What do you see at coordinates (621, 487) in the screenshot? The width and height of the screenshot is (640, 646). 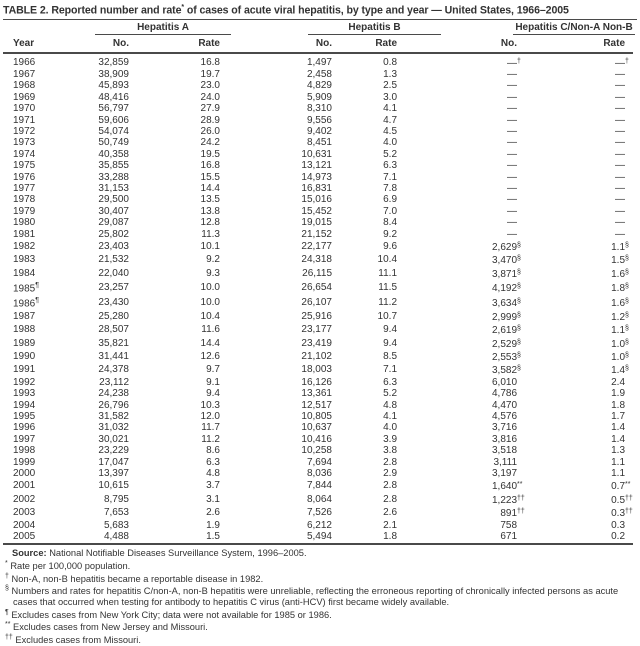 I see `hep-c-rate-cell: 0.7**` at bounding box center [621, 487].